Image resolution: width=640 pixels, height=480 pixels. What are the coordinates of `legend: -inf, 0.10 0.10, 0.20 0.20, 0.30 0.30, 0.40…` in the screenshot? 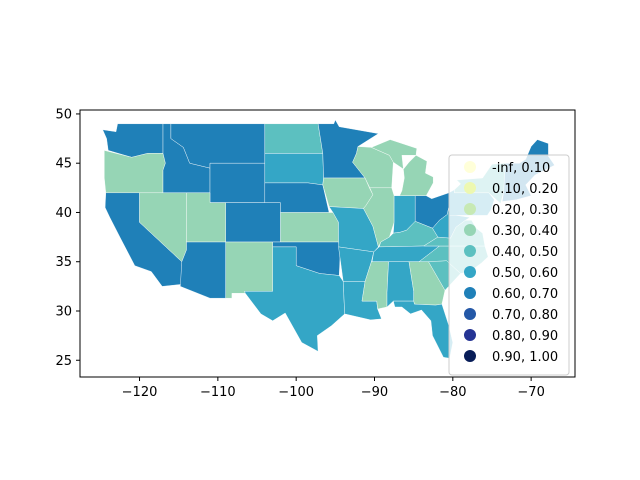 It's located at (509, 265).